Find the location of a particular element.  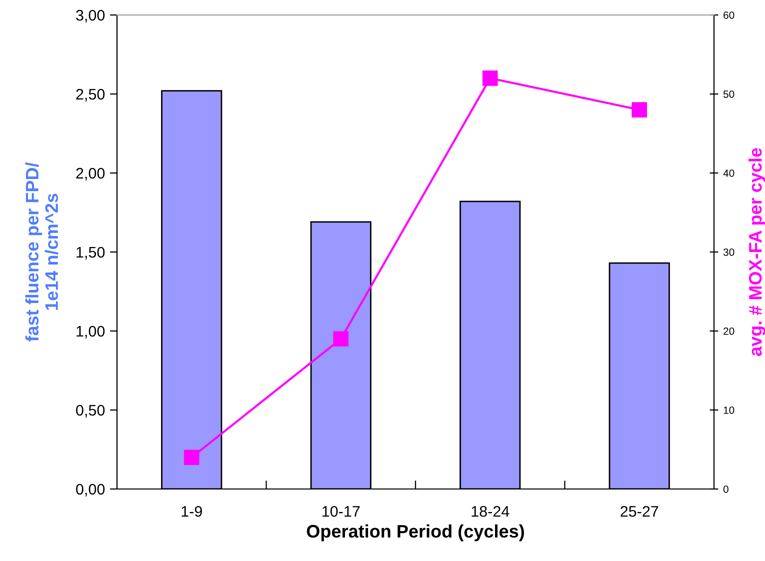

y-tick-label: 0,00 is located at coordinates (90, 490).